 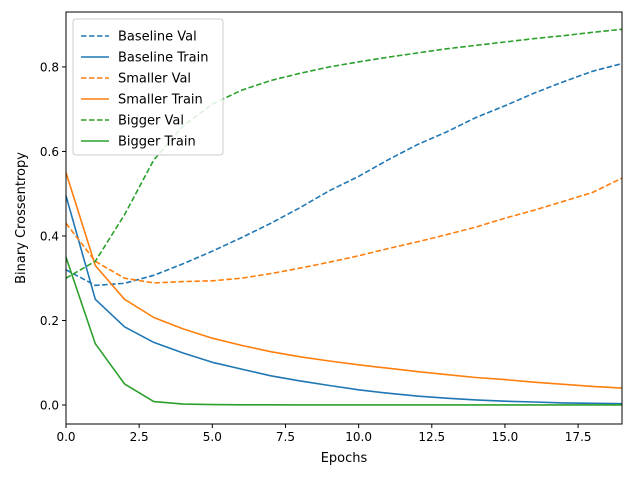 I want to click on legend-label: Smaller Val, so click(x=154, y=79).